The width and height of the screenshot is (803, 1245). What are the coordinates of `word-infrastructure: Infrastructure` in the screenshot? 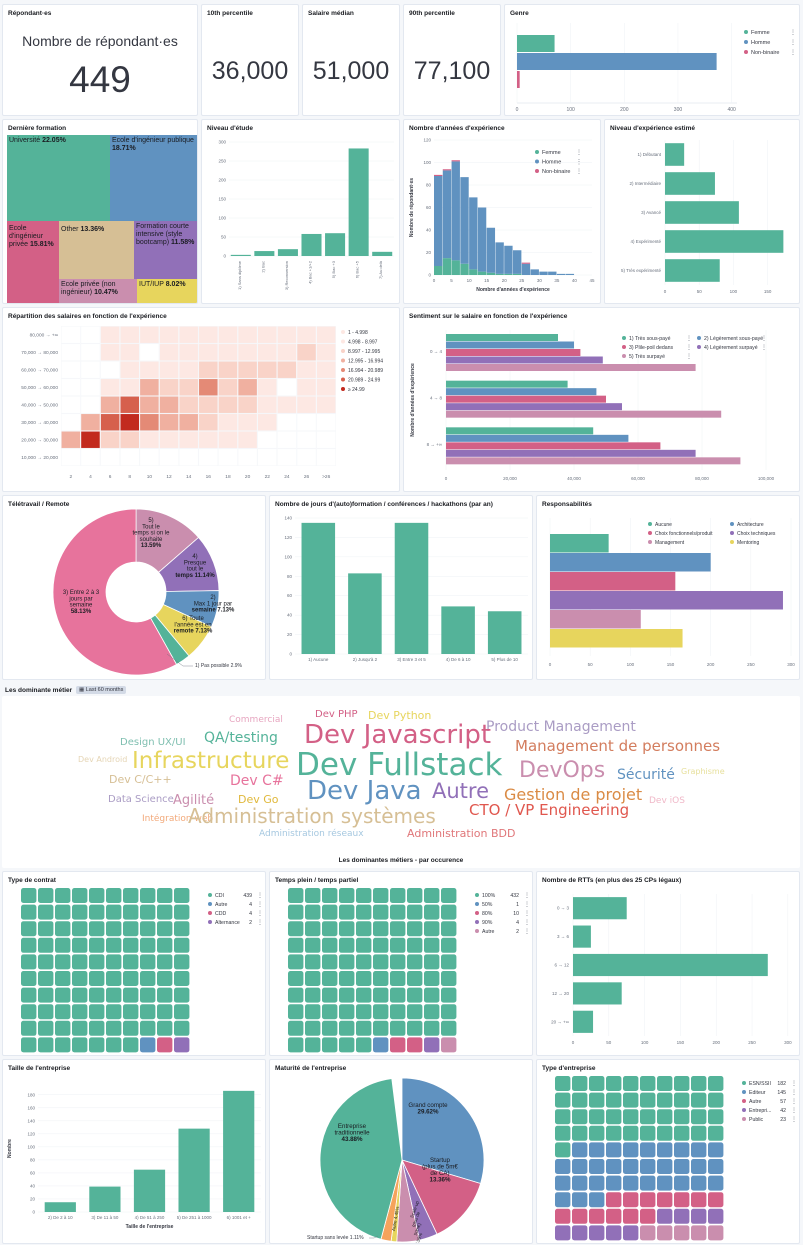 It's located at (211, 761).